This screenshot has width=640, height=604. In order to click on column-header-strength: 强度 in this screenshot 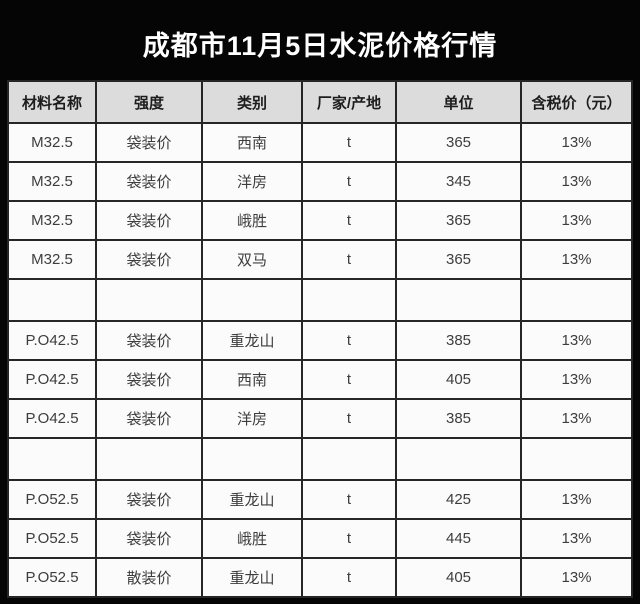, I will do `click(149, 102)`.